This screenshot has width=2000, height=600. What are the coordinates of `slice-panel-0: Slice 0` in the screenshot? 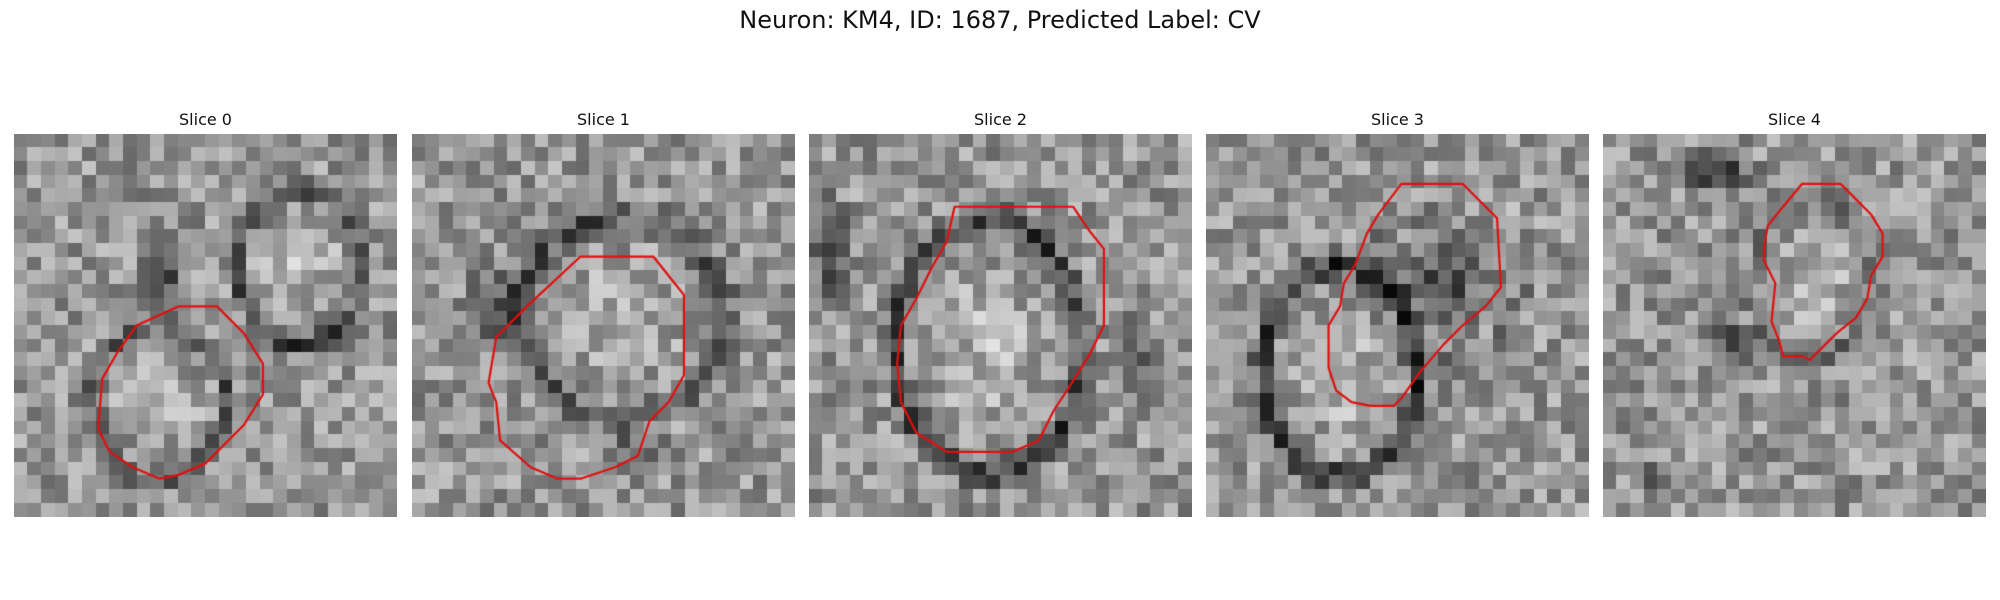 It's located at (205, 311).